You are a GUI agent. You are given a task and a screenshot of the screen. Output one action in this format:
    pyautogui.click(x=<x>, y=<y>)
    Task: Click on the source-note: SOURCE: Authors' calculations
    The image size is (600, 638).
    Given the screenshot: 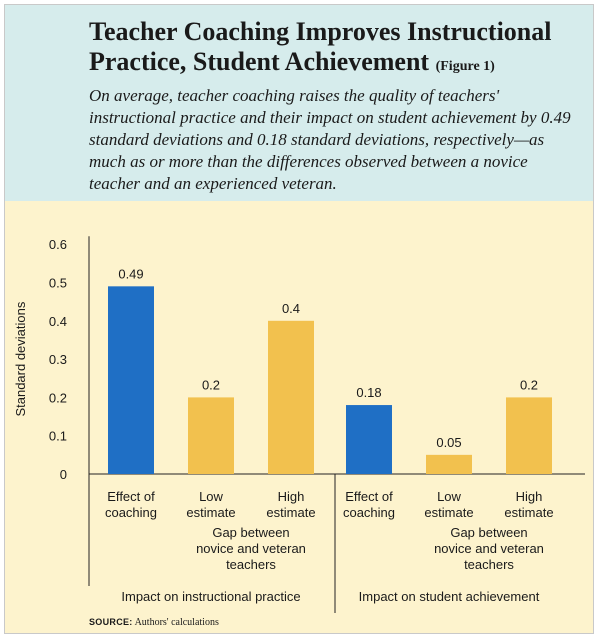 What is the action you would take?
    pyautogui.click(x=154, y=622)
    